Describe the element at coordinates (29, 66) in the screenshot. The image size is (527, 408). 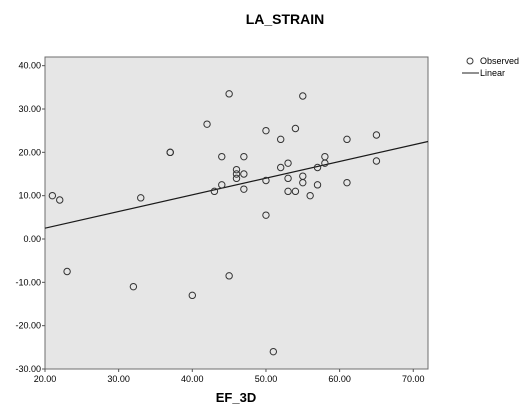
I see `y-tick-label: 40.00` at that location.